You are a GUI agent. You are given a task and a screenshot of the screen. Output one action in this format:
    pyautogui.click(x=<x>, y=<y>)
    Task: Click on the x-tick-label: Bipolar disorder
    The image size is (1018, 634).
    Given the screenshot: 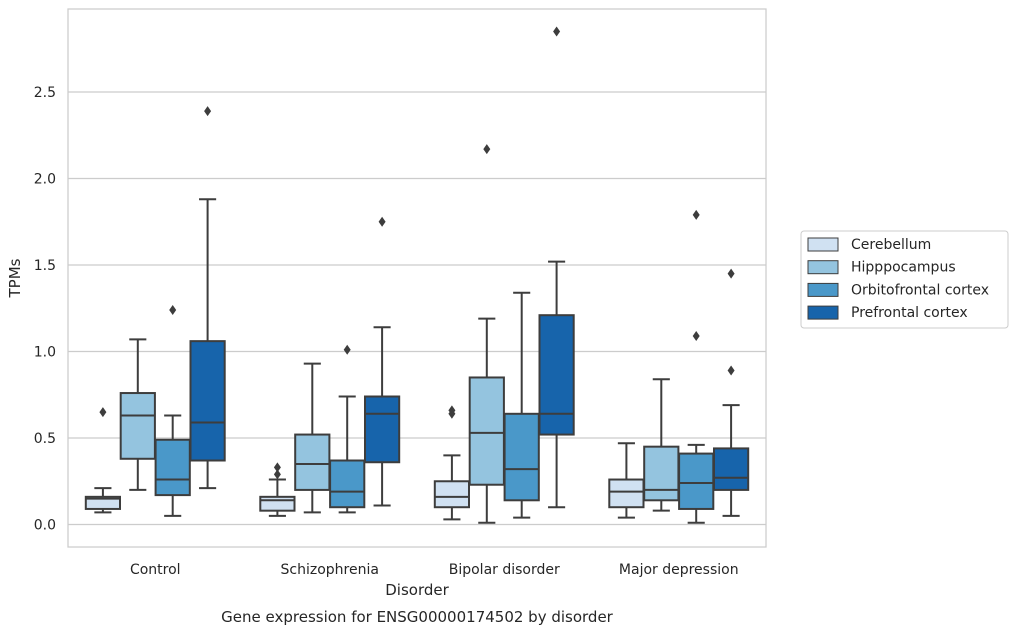 What is the action you would take?
    pyautogui.click(x=504, y=570)
    